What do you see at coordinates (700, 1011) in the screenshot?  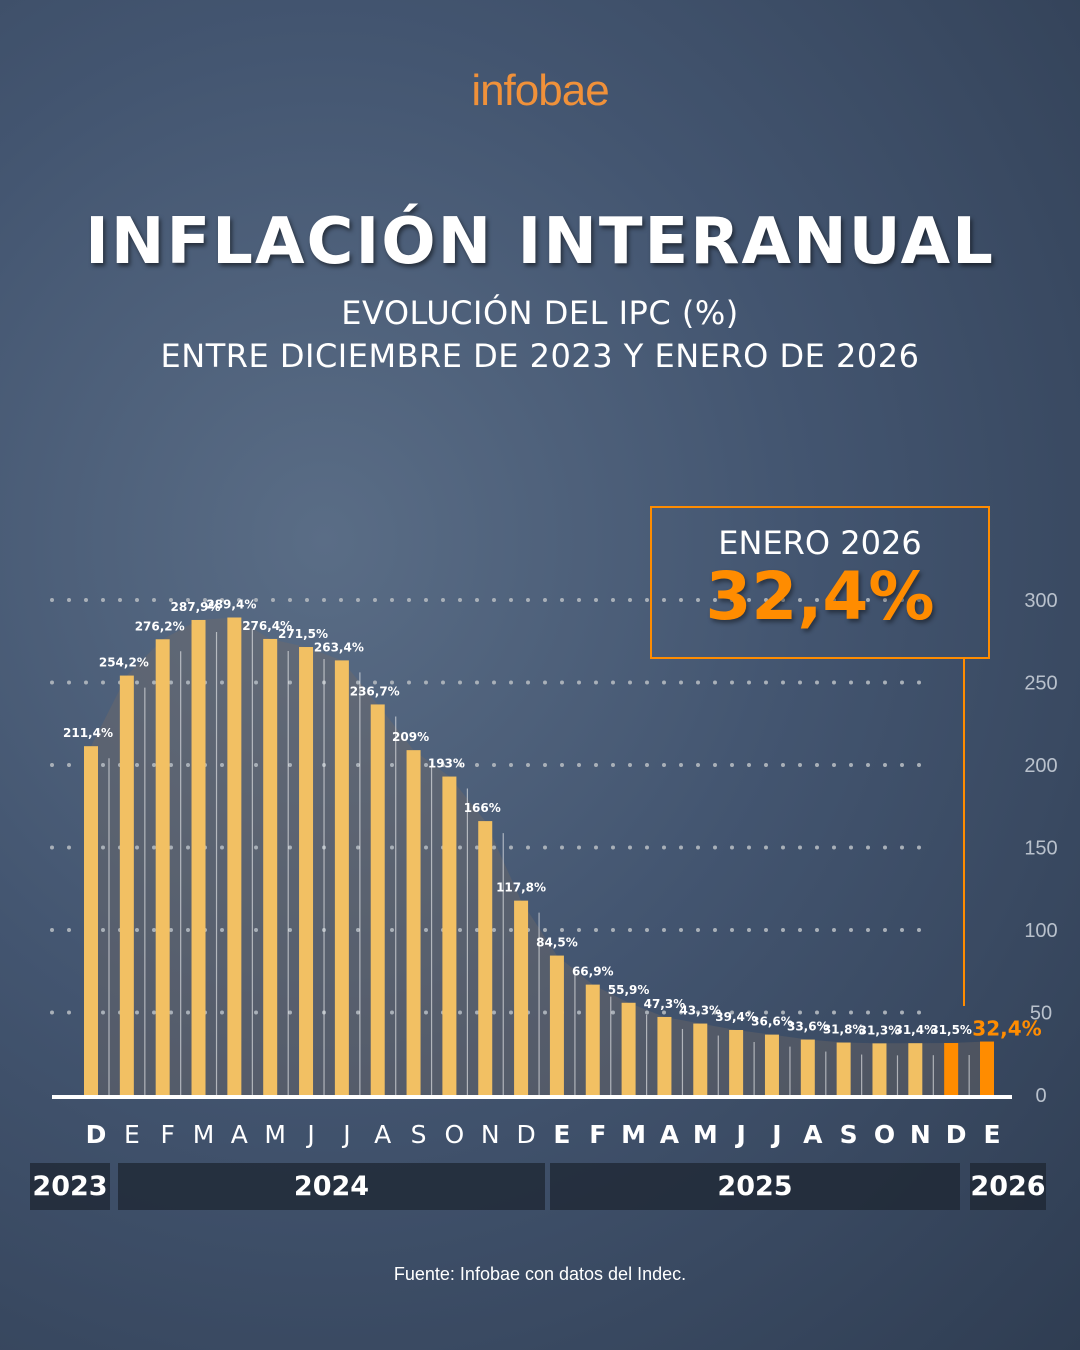 I see `data-label: 43,3%` at bounding box center [700, 1011].